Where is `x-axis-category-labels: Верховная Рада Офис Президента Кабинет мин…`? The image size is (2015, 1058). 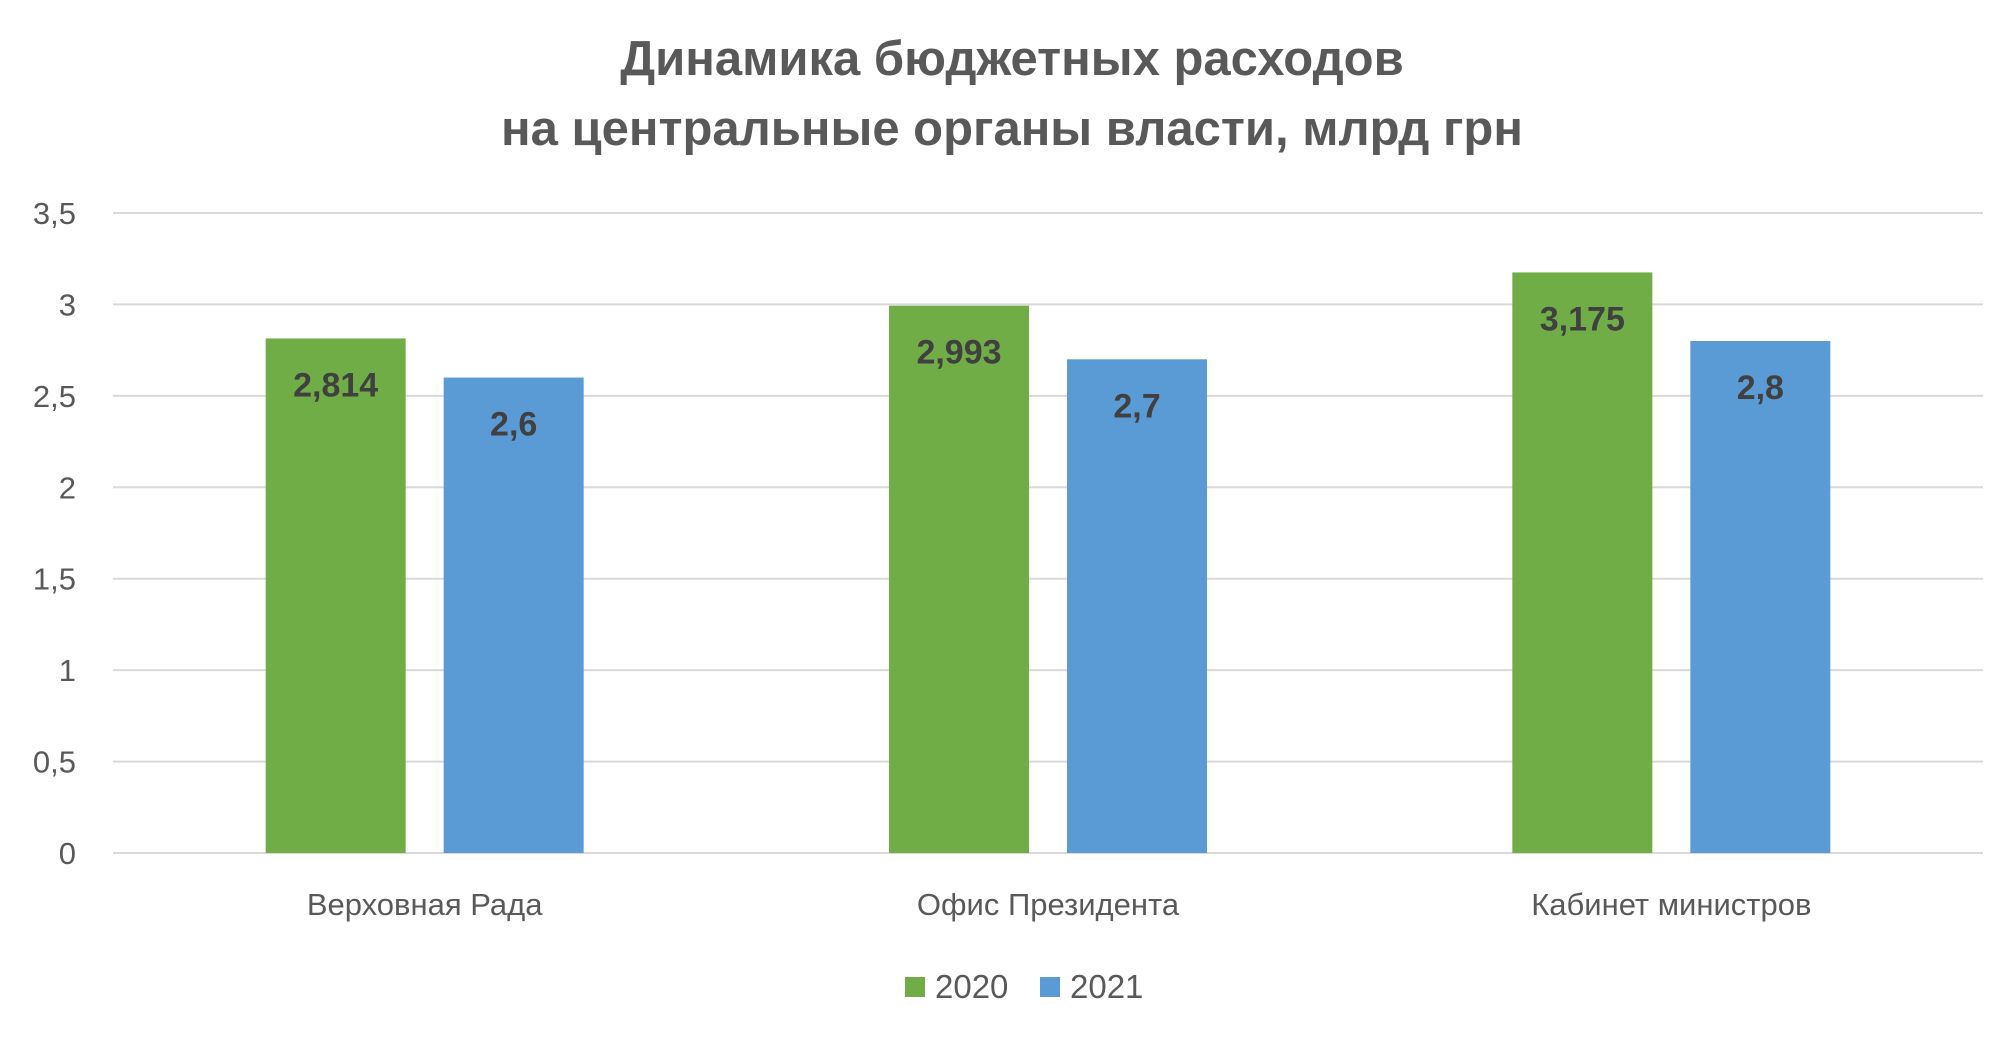
x-axis-category-labels: Верховная Рада Офис Президента Кабинет мин… is located at coordinates (1059, 904).